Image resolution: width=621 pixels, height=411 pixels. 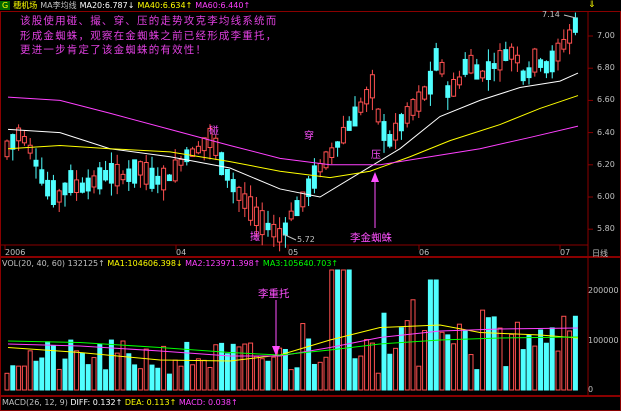 What do you see at coordinates (371, 238) in the screenshot?
I see `annotation-gold-spider: 李金蜘蛛` at bounding box center [371, 238].